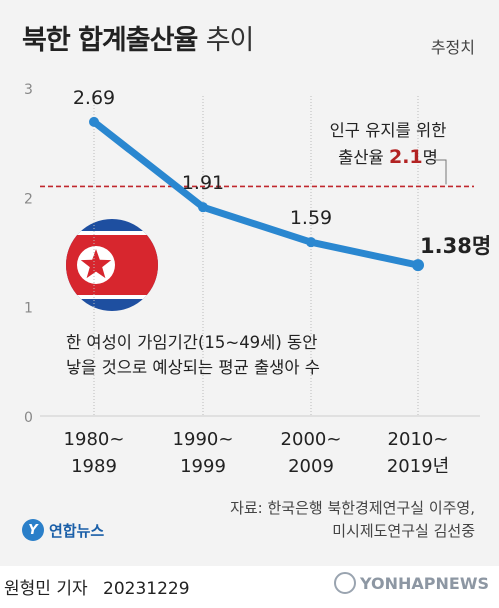  I want to click on y-tick-label: 1, so click(28, 309).